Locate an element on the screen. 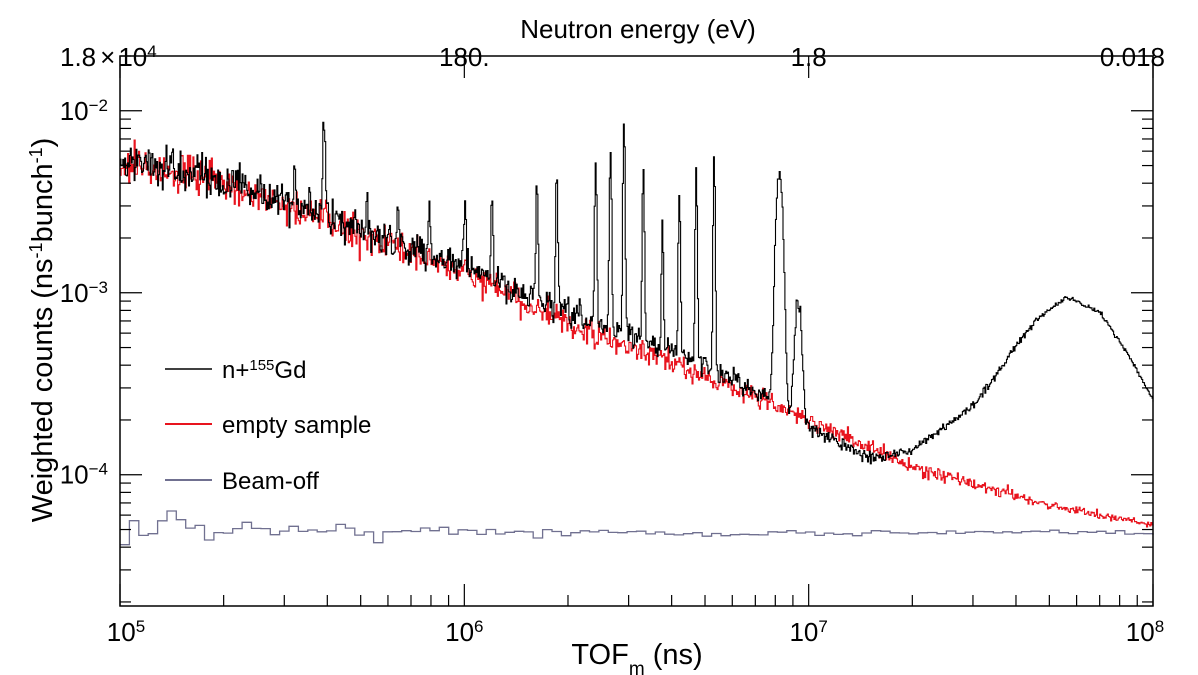  top-tick-label: 0.018 is located at coordinates (1132, 57).